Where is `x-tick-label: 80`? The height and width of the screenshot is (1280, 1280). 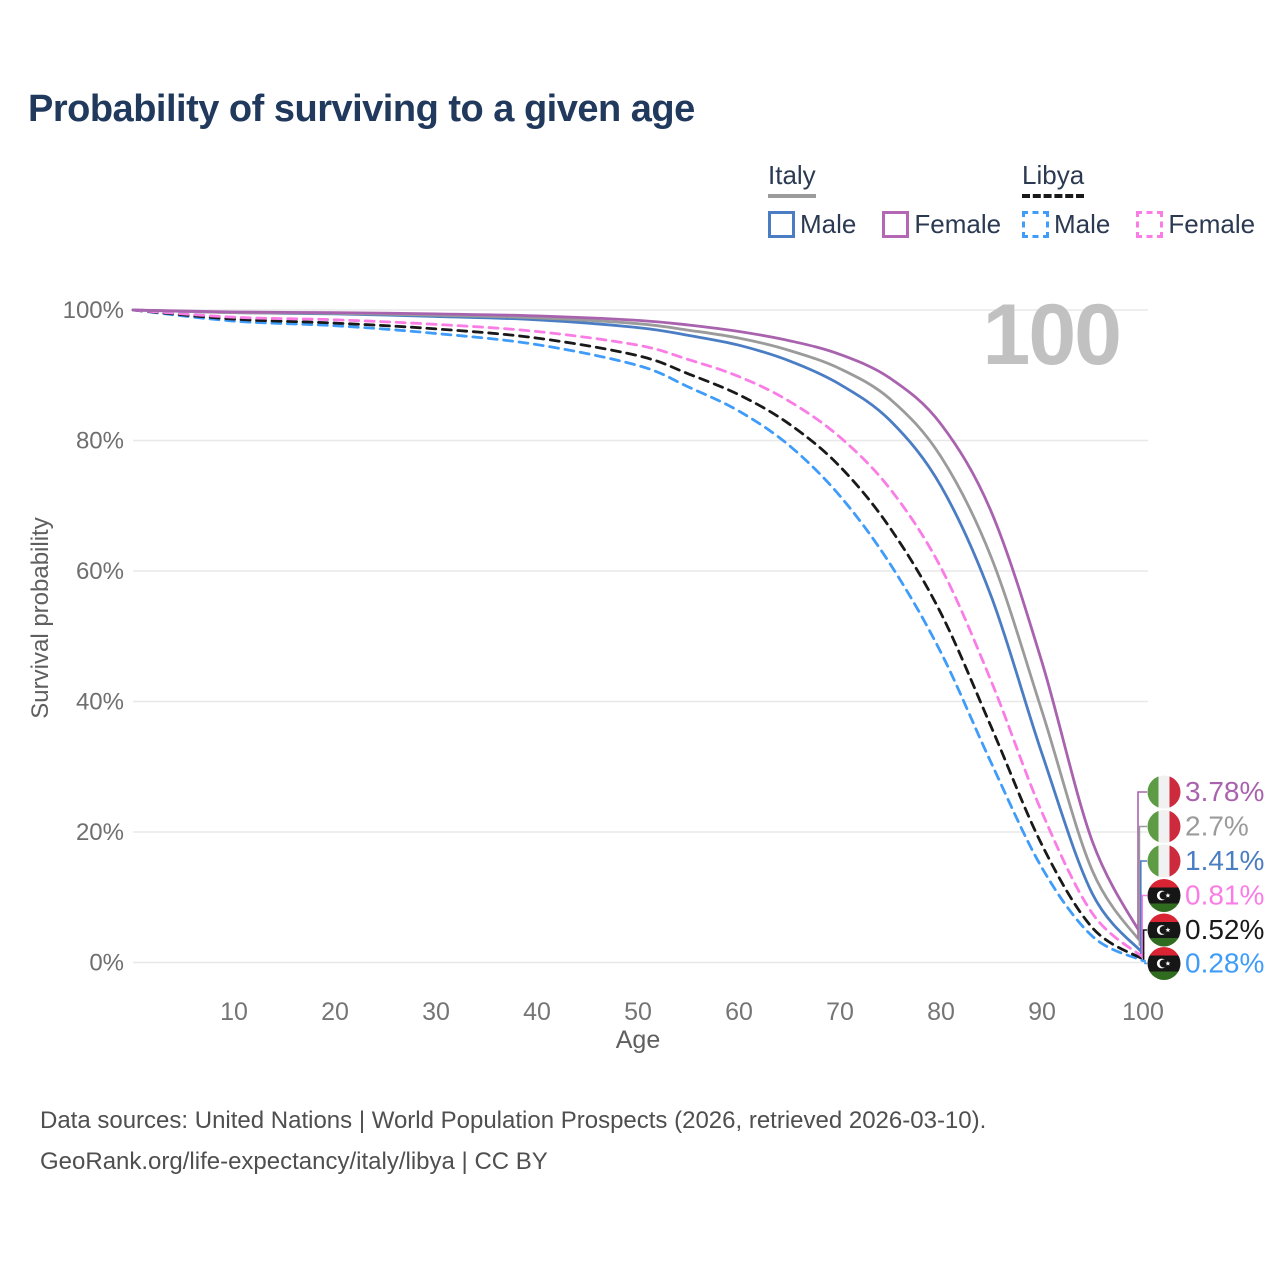 x-tick-label: 80 is located at coordinates (941, 1012).